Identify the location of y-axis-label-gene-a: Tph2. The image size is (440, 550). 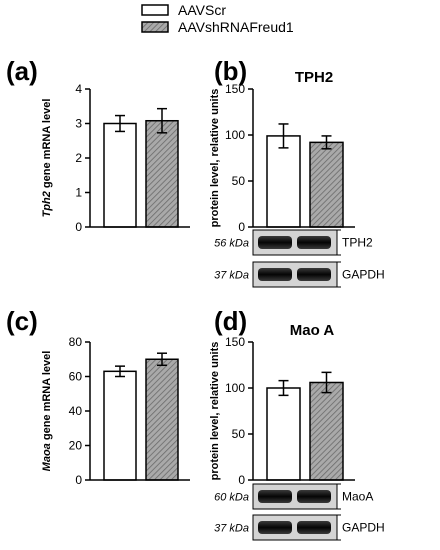
(47, 204).